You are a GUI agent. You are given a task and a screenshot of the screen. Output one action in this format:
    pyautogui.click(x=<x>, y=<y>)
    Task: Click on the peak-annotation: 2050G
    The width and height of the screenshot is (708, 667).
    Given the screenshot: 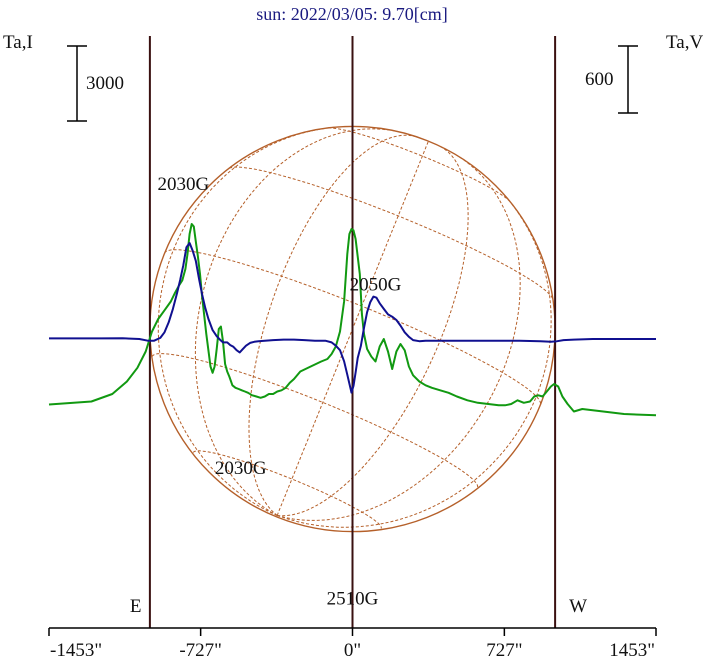 What is the action you would take?
    pyautogui.click(x=376, y=285)
    